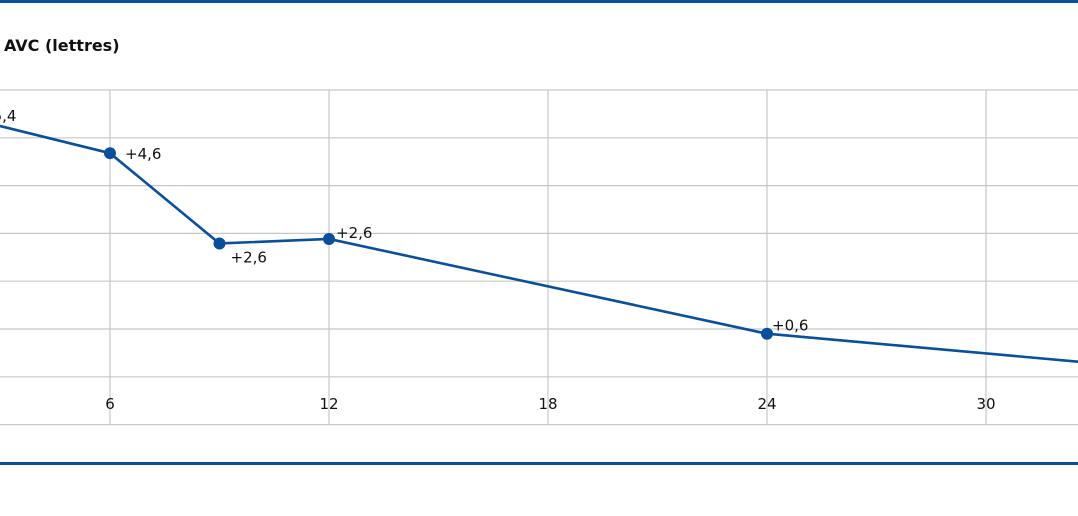  Describe the element at coordinates (143, 154) in the screenshot. I see `data-label: +4,6` at that location.